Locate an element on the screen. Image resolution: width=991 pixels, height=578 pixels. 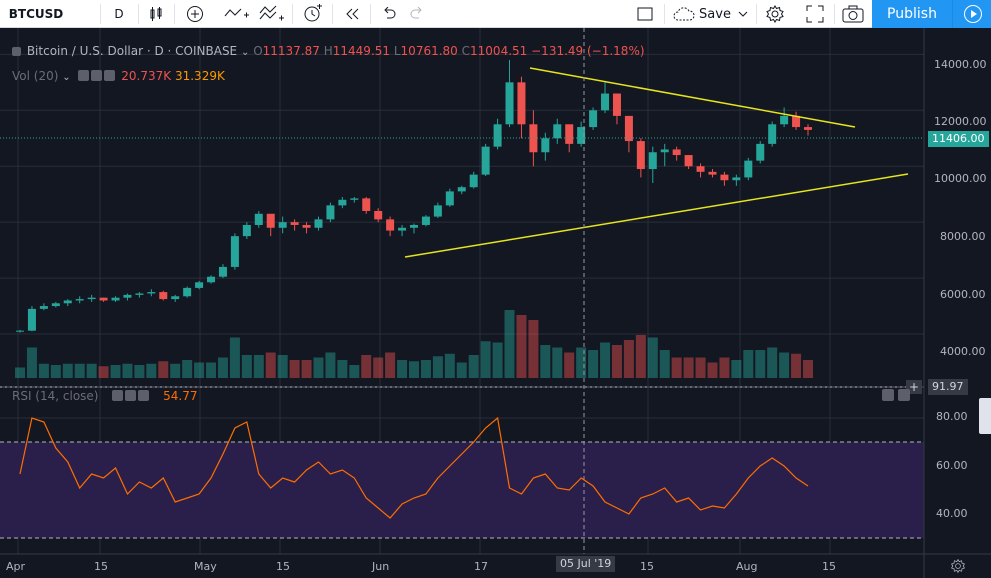
legend-high: 11449.51 is located at coordinates (361, 51).